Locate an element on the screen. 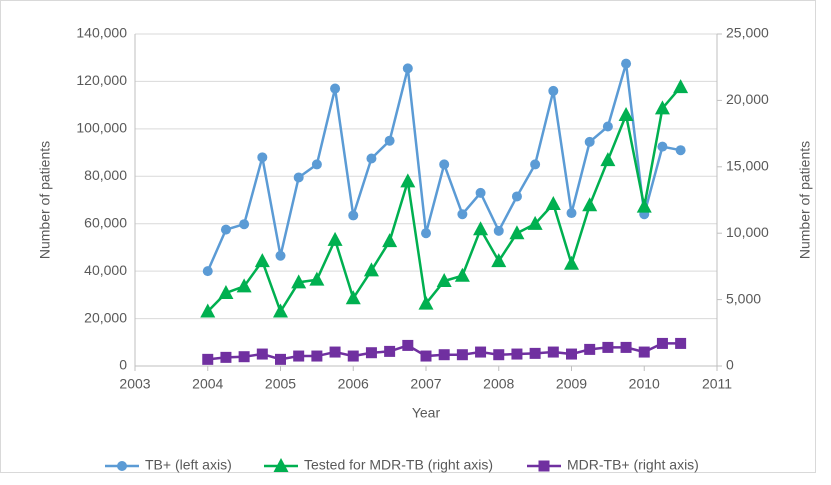 The image size is (831, 485). legend-label: MDR-TB+ (right axis) is located at coordinates (633, 465).